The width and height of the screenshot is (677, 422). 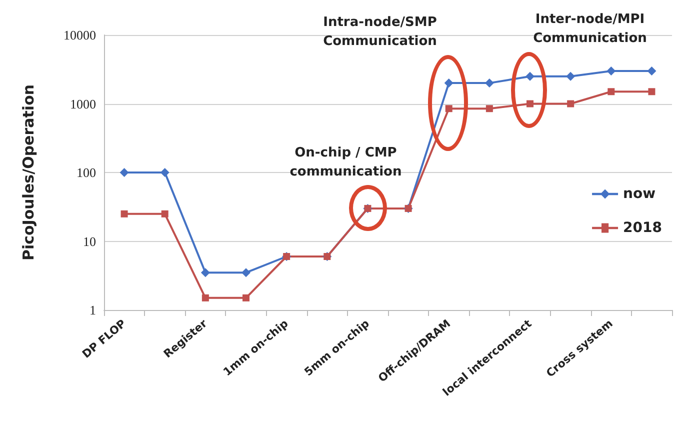 What do you see at coordinates (89, 241) in the screenshot?
I see `y-tick-label: 10` at bounding box center [89, 241].